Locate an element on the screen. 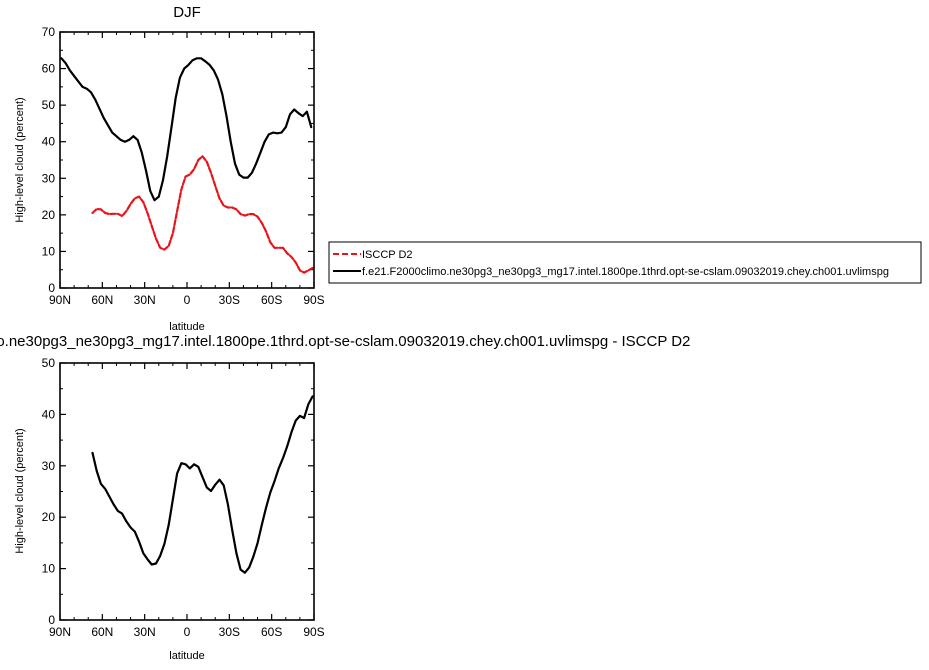  chart-top-plot-frame is located at coordinates (187, 160).